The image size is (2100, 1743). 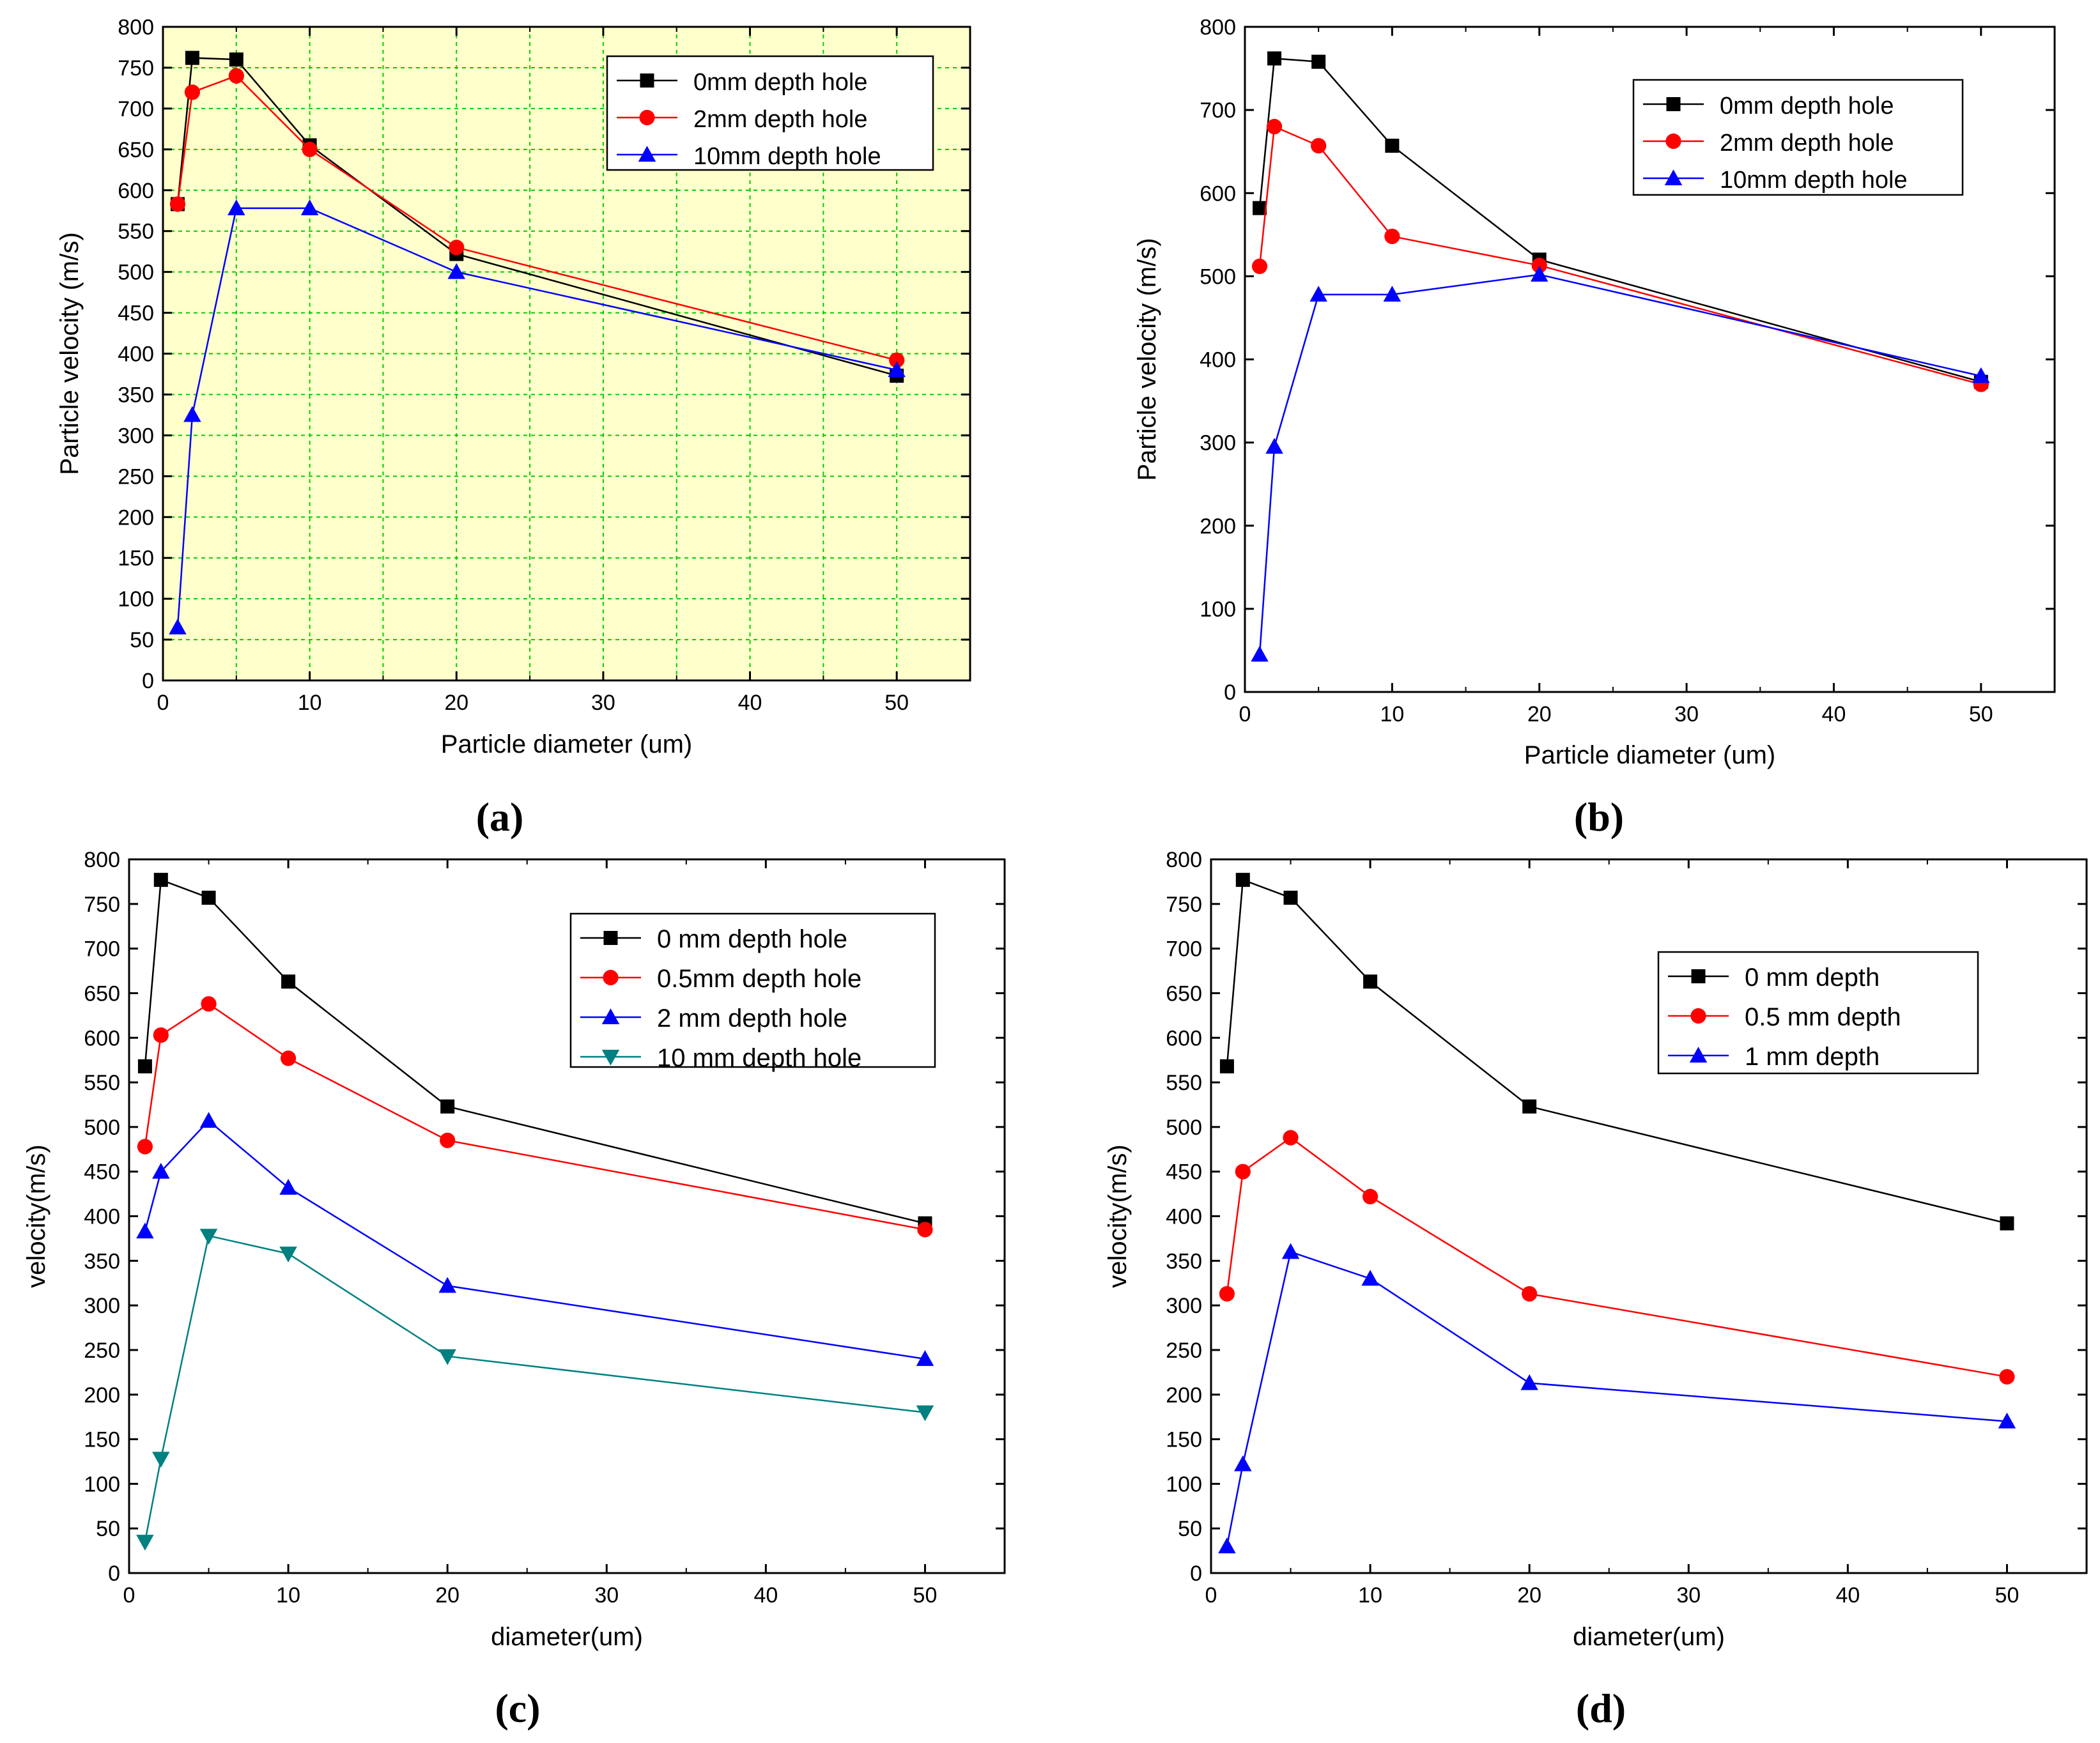 I want to click on legend-label: 0mm depth hole, so click(x=1807, y=106).